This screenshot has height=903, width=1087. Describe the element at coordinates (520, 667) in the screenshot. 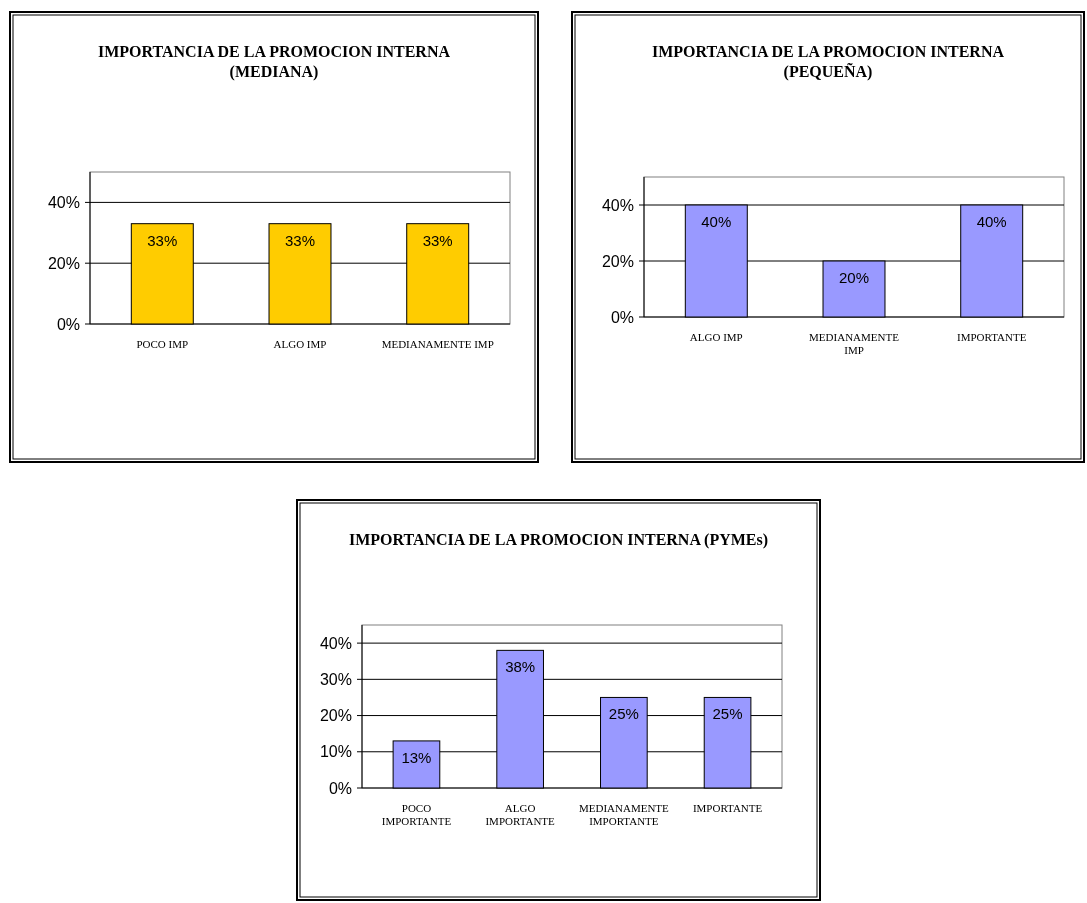

I see `data-label: 38%` at that location.